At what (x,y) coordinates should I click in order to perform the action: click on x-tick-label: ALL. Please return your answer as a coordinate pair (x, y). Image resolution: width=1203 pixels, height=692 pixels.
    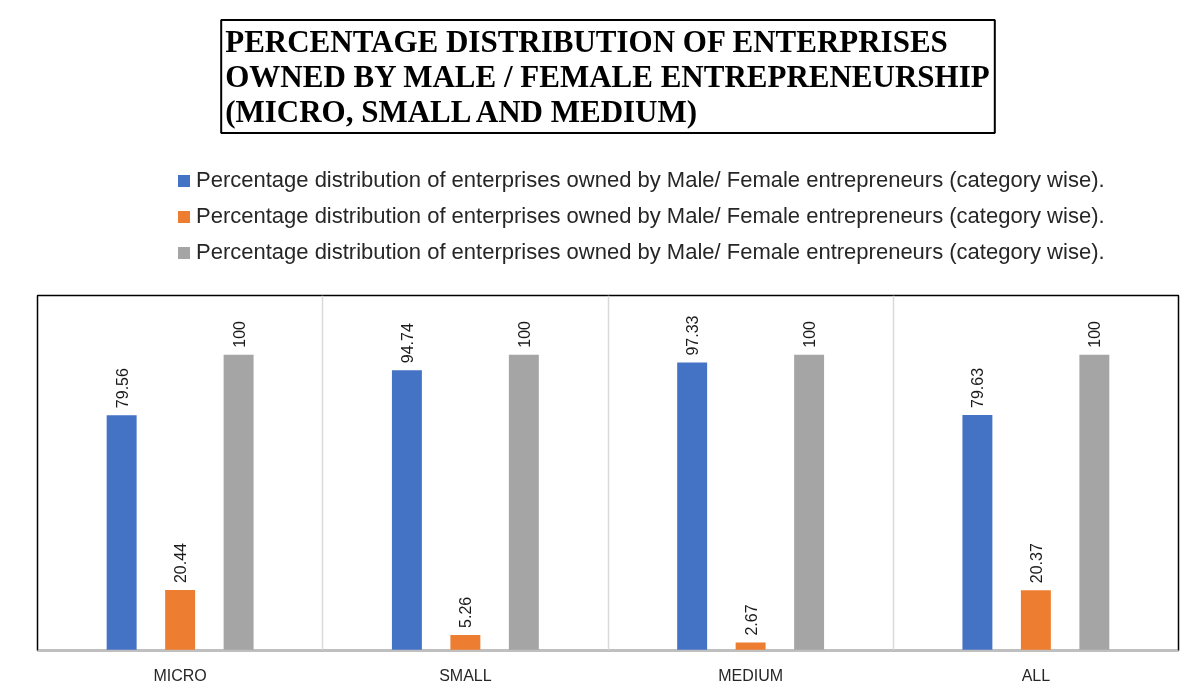
    Looking at the image, I should click on (1036, 675).